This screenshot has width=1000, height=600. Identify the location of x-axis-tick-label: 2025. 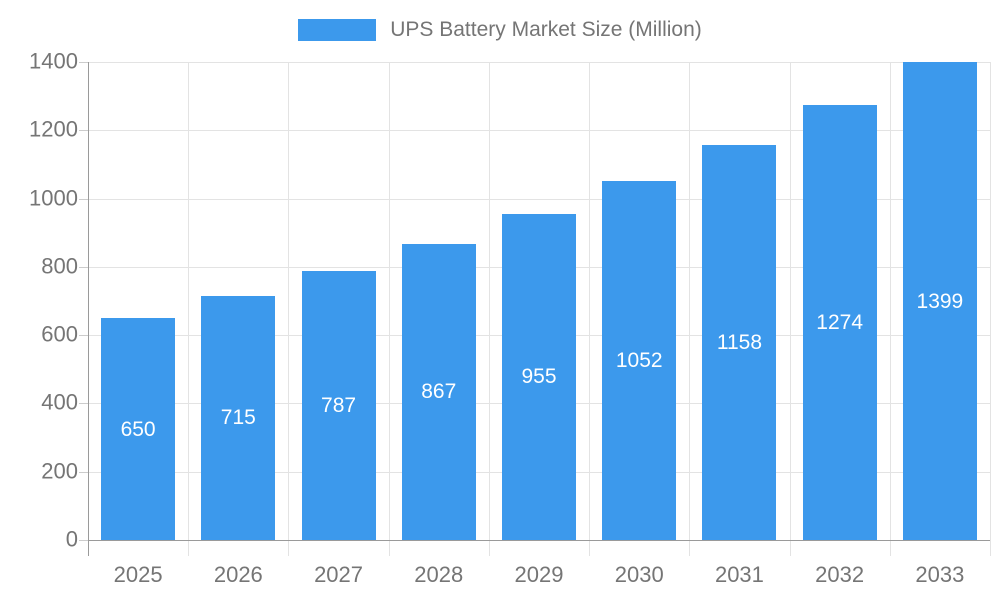
(138, 574).